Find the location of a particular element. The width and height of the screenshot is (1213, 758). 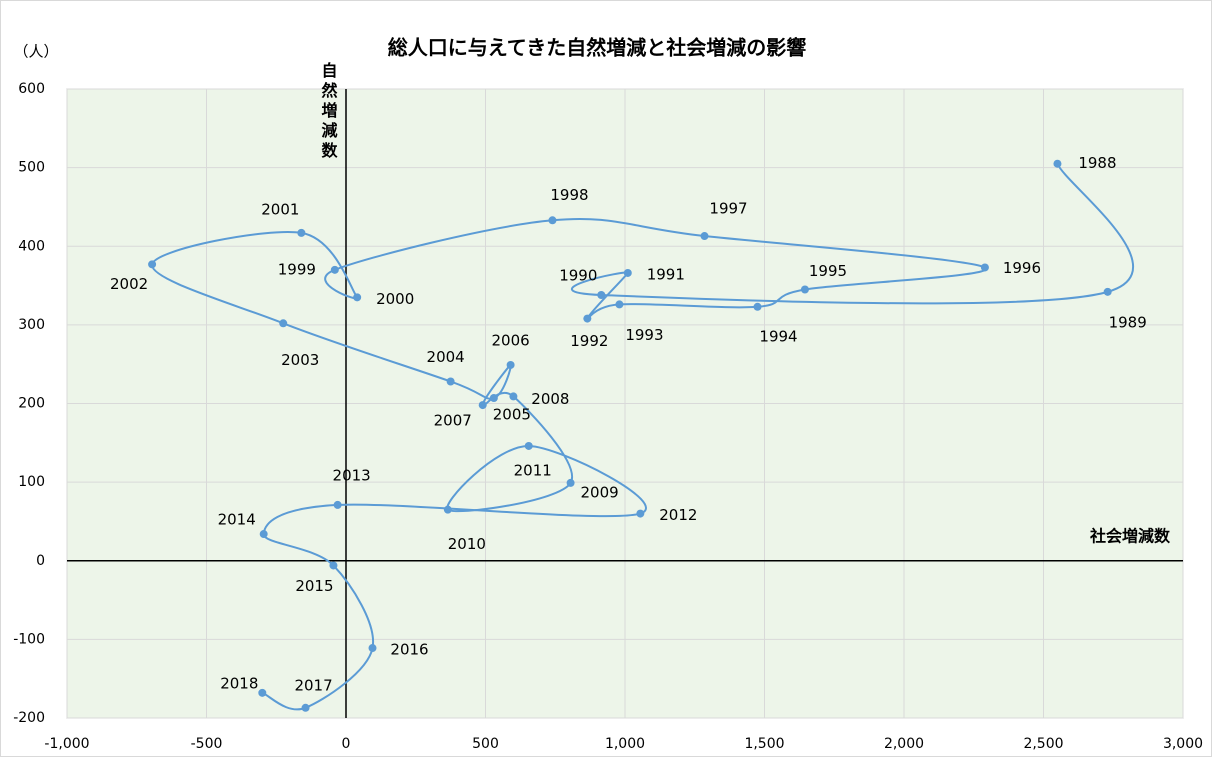

point-label: 2004 is located at coordinates (446, 357).